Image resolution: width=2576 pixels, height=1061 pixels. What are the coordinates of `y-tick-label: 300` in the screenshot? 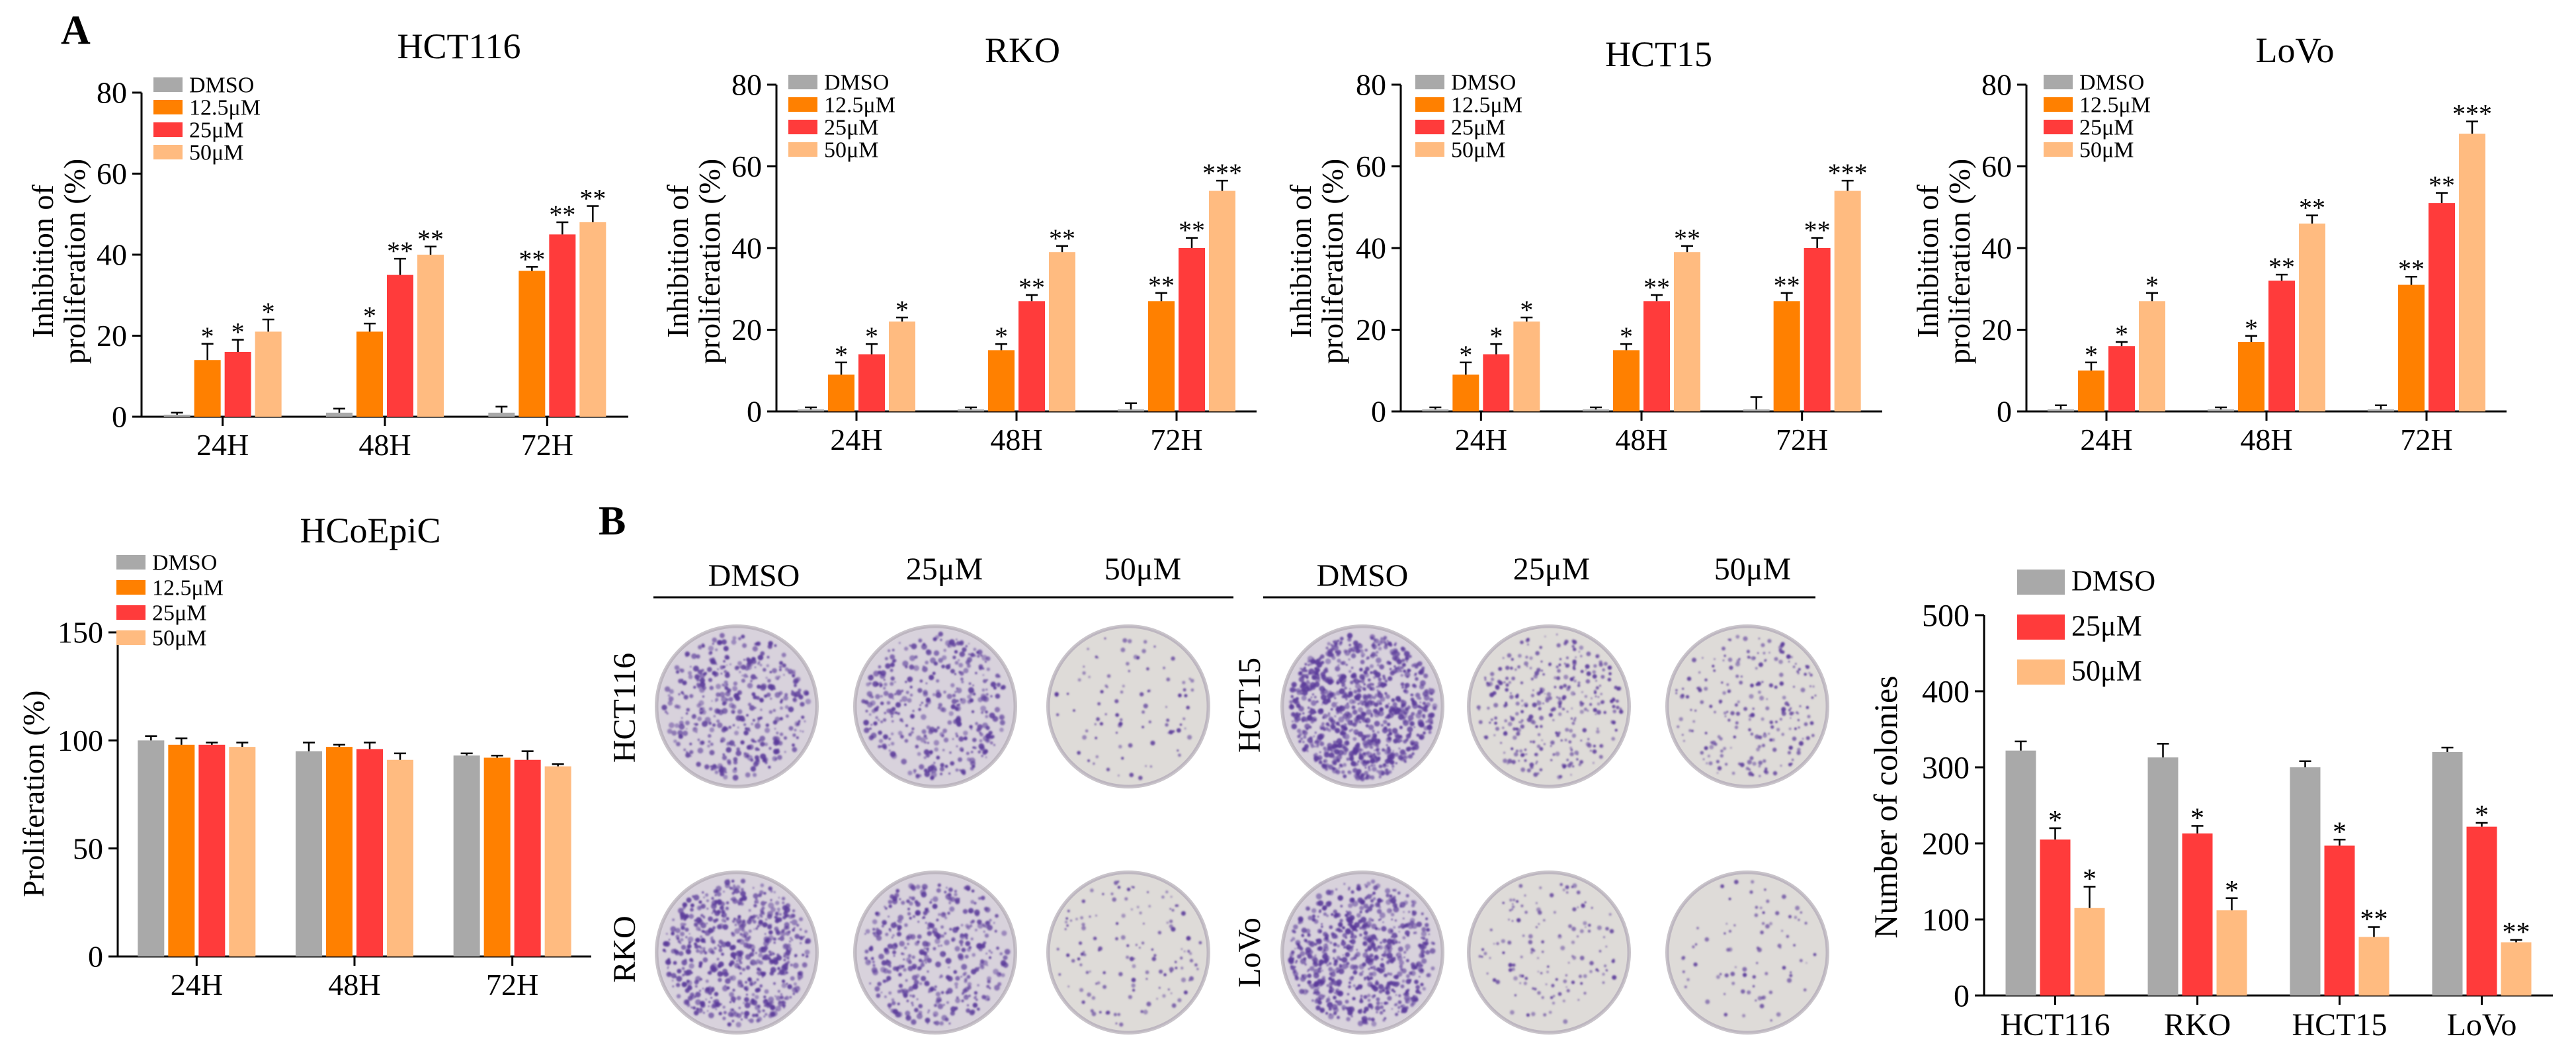 It's located at (1946, 768).